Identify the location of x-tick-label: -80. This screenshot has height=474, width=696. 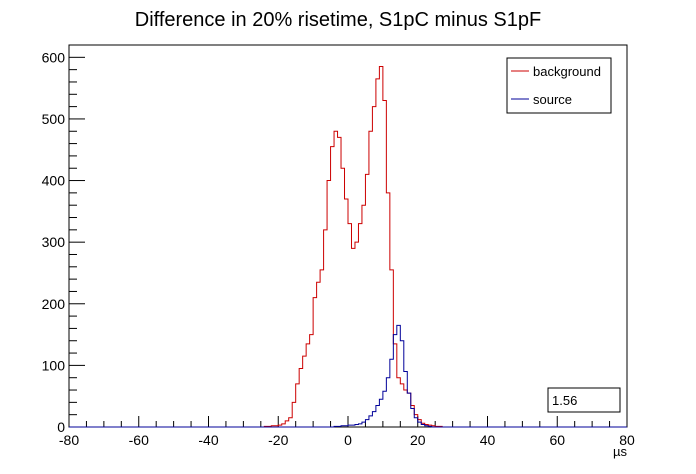
(69, 440).